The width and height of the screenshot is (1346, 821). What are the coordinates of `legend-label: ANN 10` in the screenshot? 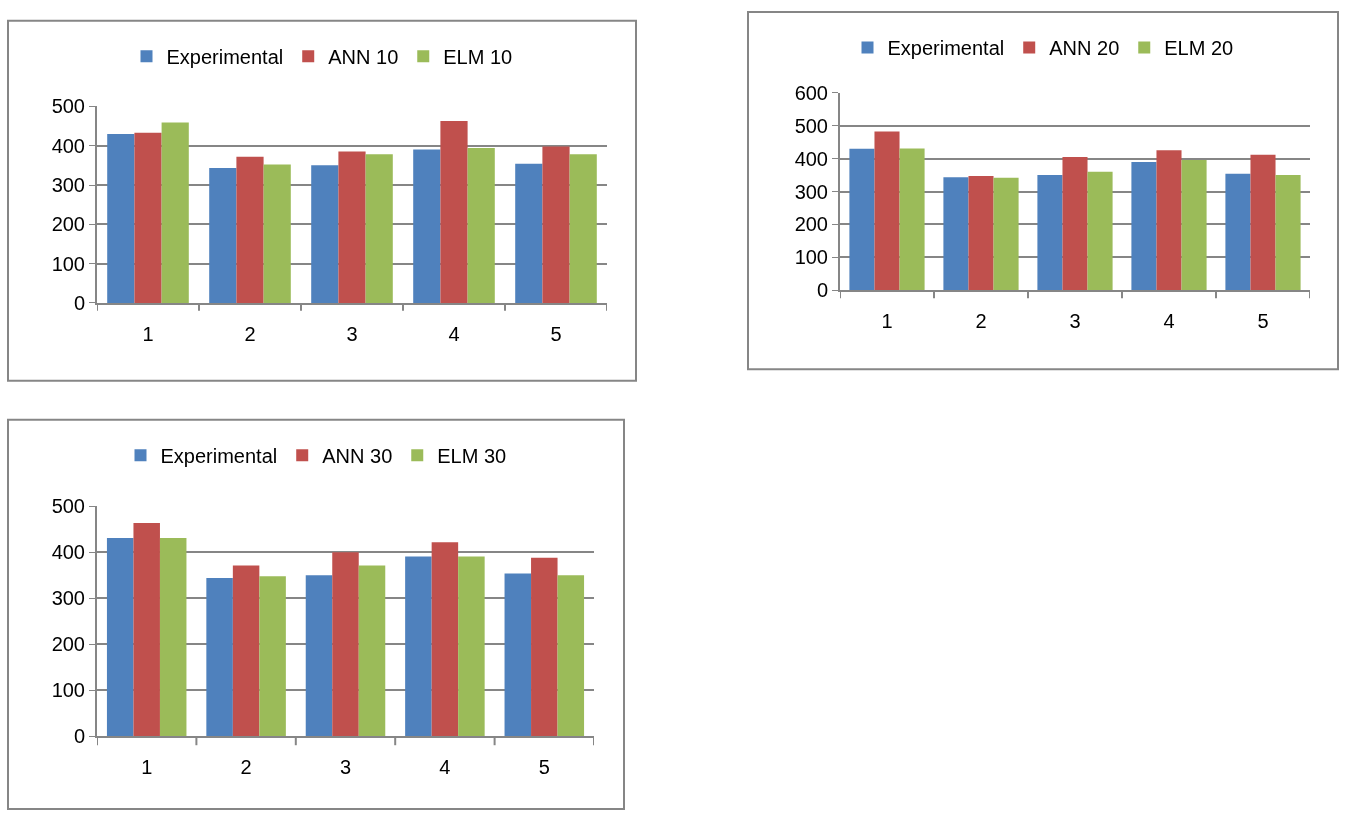 It's located at (363, 57).